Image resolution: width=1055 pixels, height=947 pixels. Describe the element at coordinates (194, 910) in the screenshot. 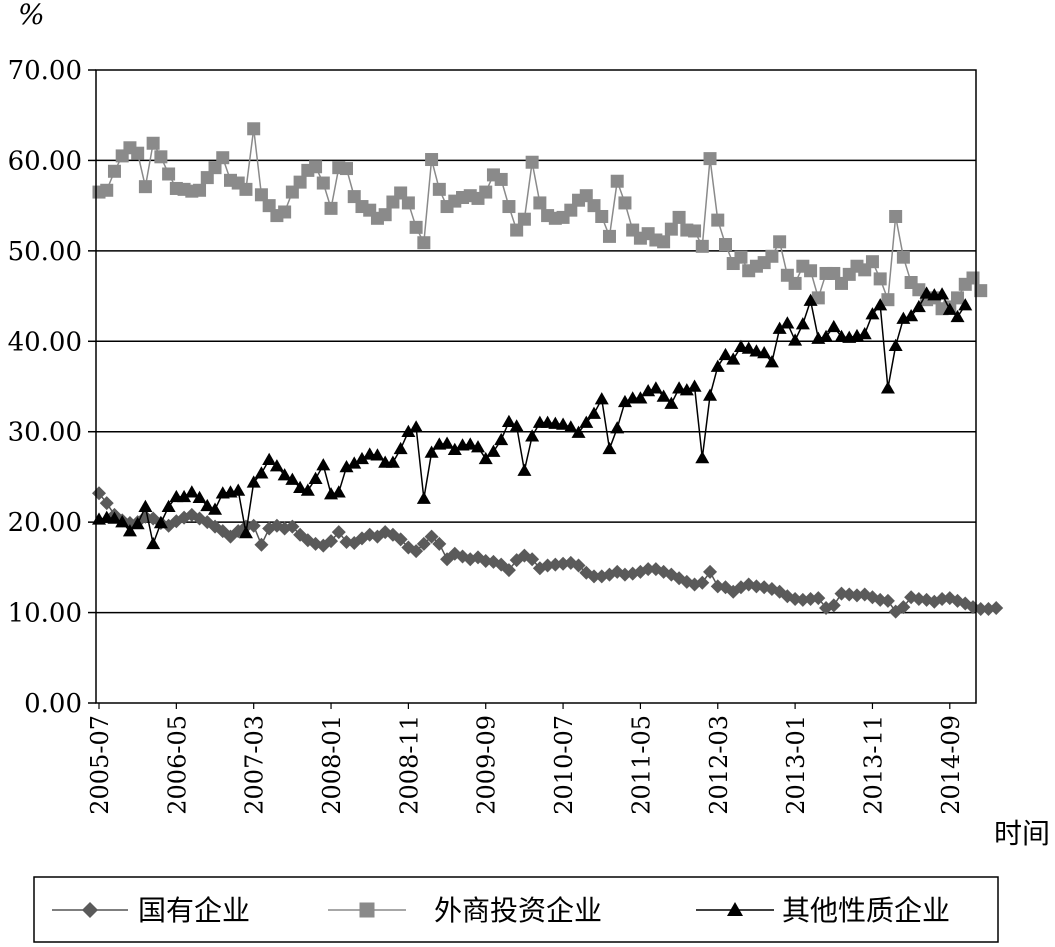

I see `legend-label: 国有企业` at that location.